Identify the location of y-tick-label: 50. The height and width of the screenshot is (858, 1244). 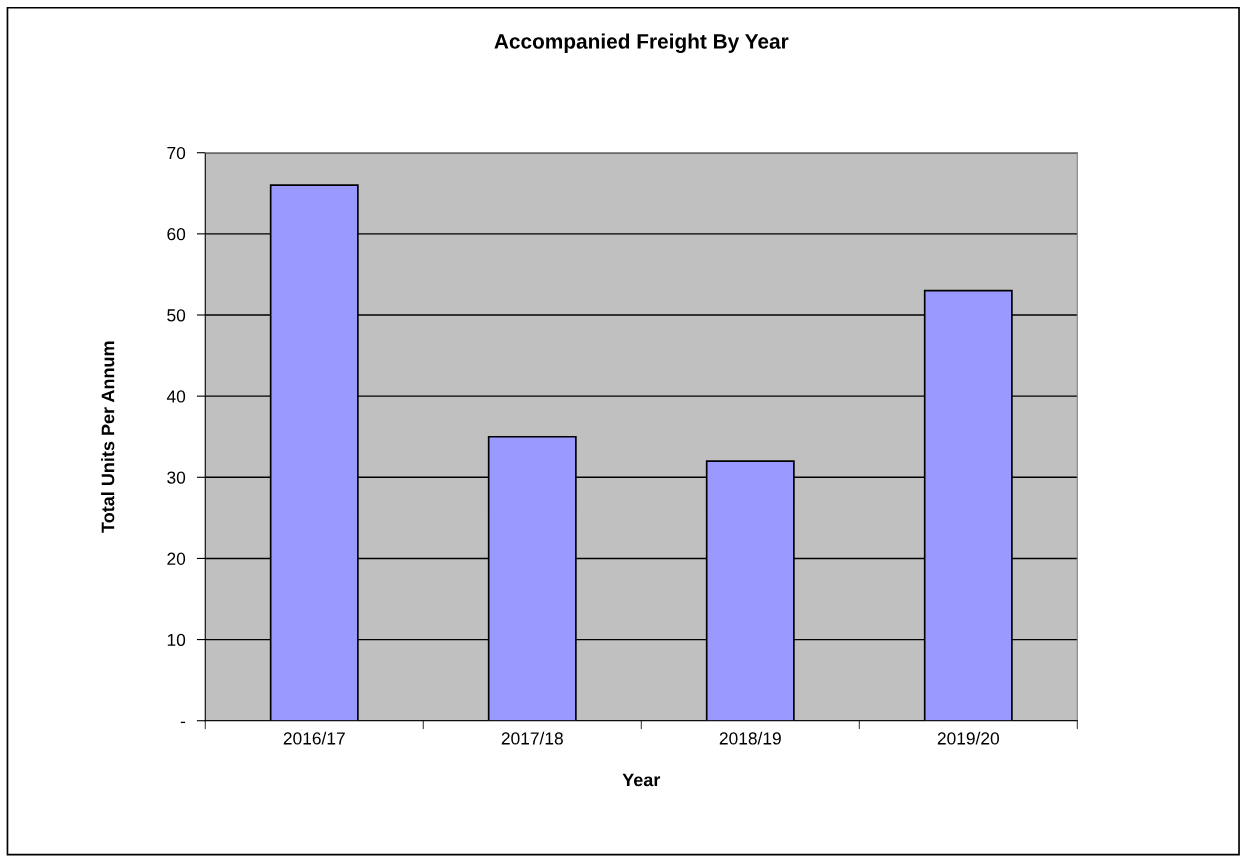
(176, 315).